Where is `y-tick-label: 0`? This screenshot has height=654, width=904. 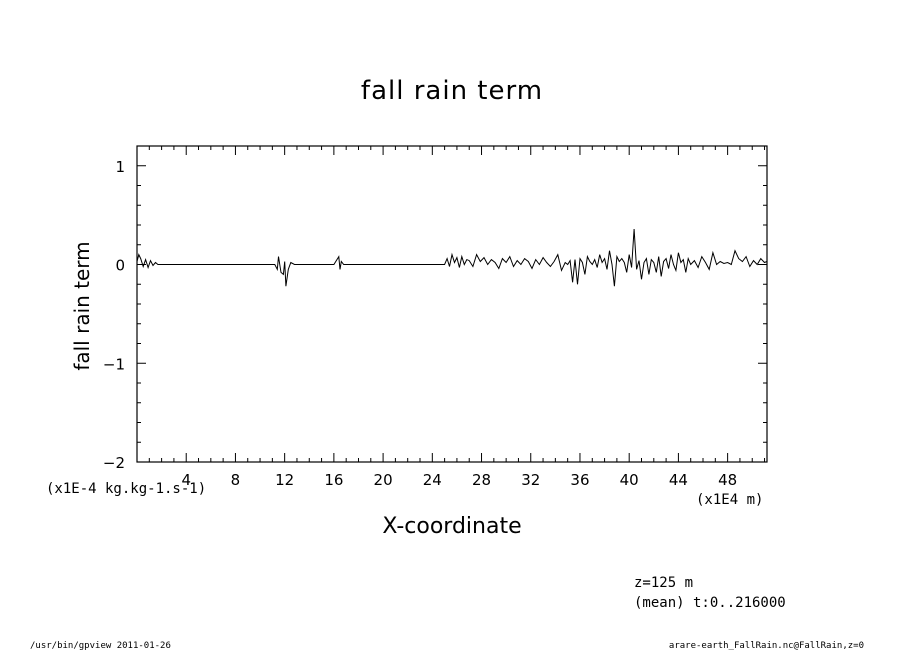 y-tick-label: 0 is located at coordinates (120, 266).